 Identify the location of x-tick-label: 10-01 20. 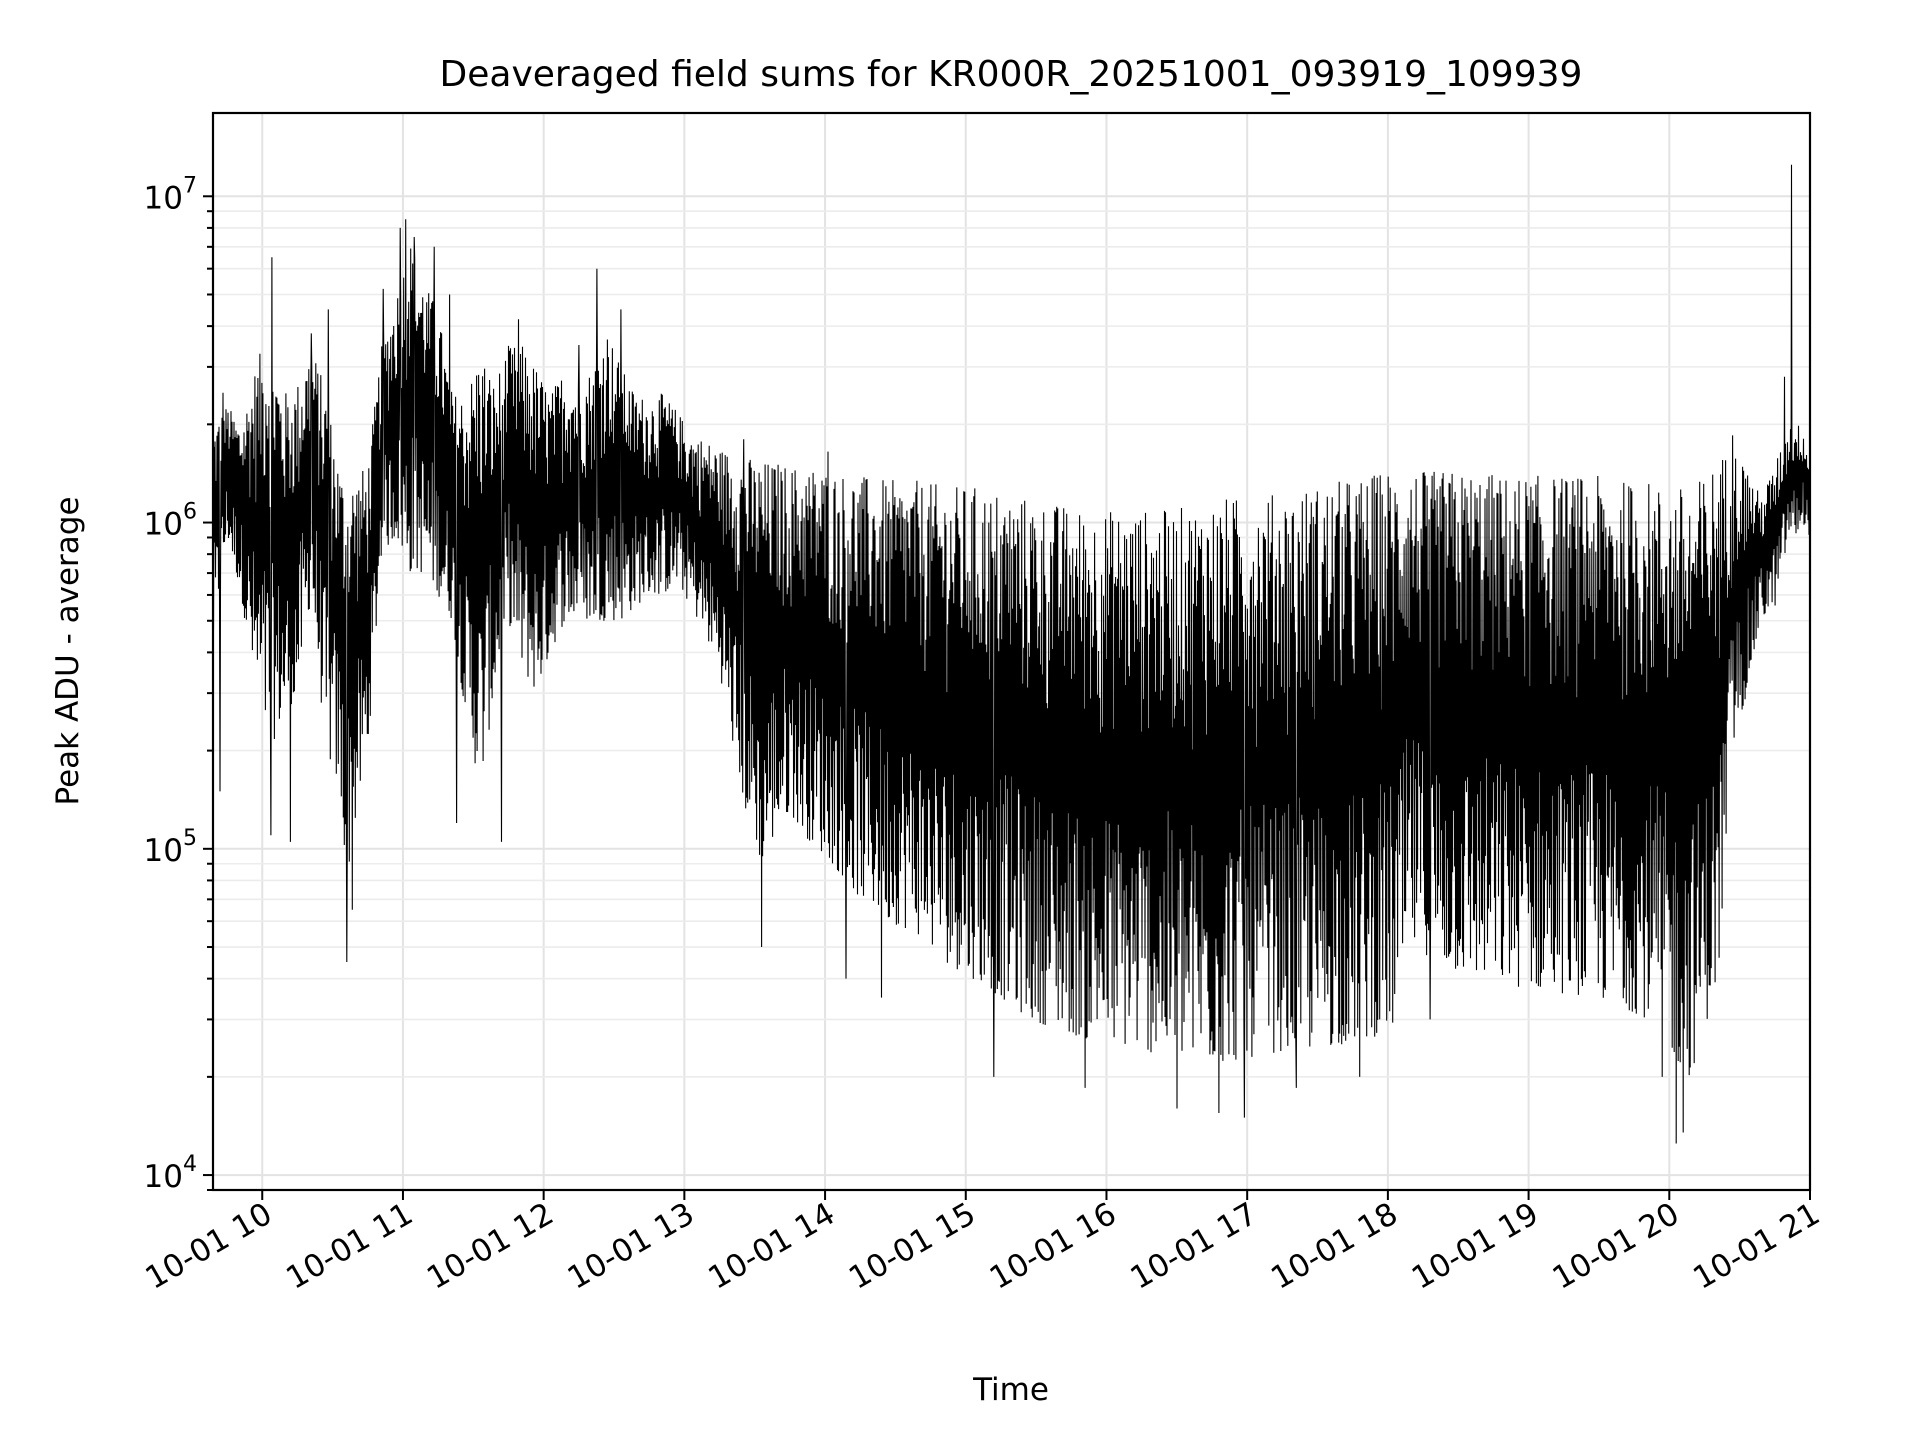
(1616, 1246).